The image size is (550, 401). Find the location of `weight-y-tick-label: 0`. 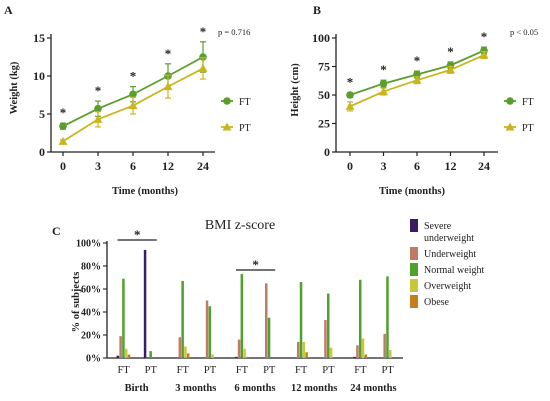

weight-y-tick-label: 0 is located at coordinates (42, 152).